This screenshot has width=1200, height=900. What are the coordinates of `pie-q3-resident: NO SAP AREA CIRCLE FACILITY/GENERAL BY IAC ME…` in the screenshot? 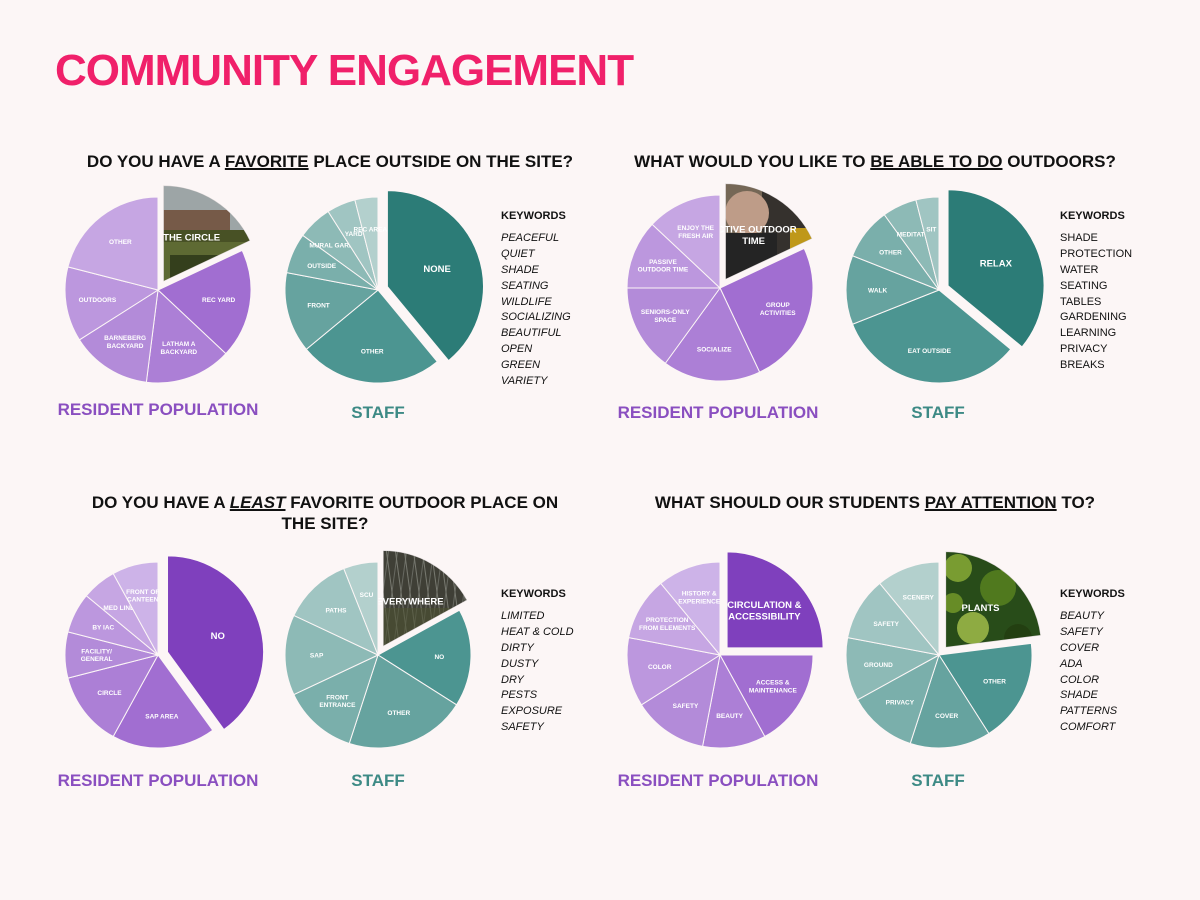 It's located at (164, 652).